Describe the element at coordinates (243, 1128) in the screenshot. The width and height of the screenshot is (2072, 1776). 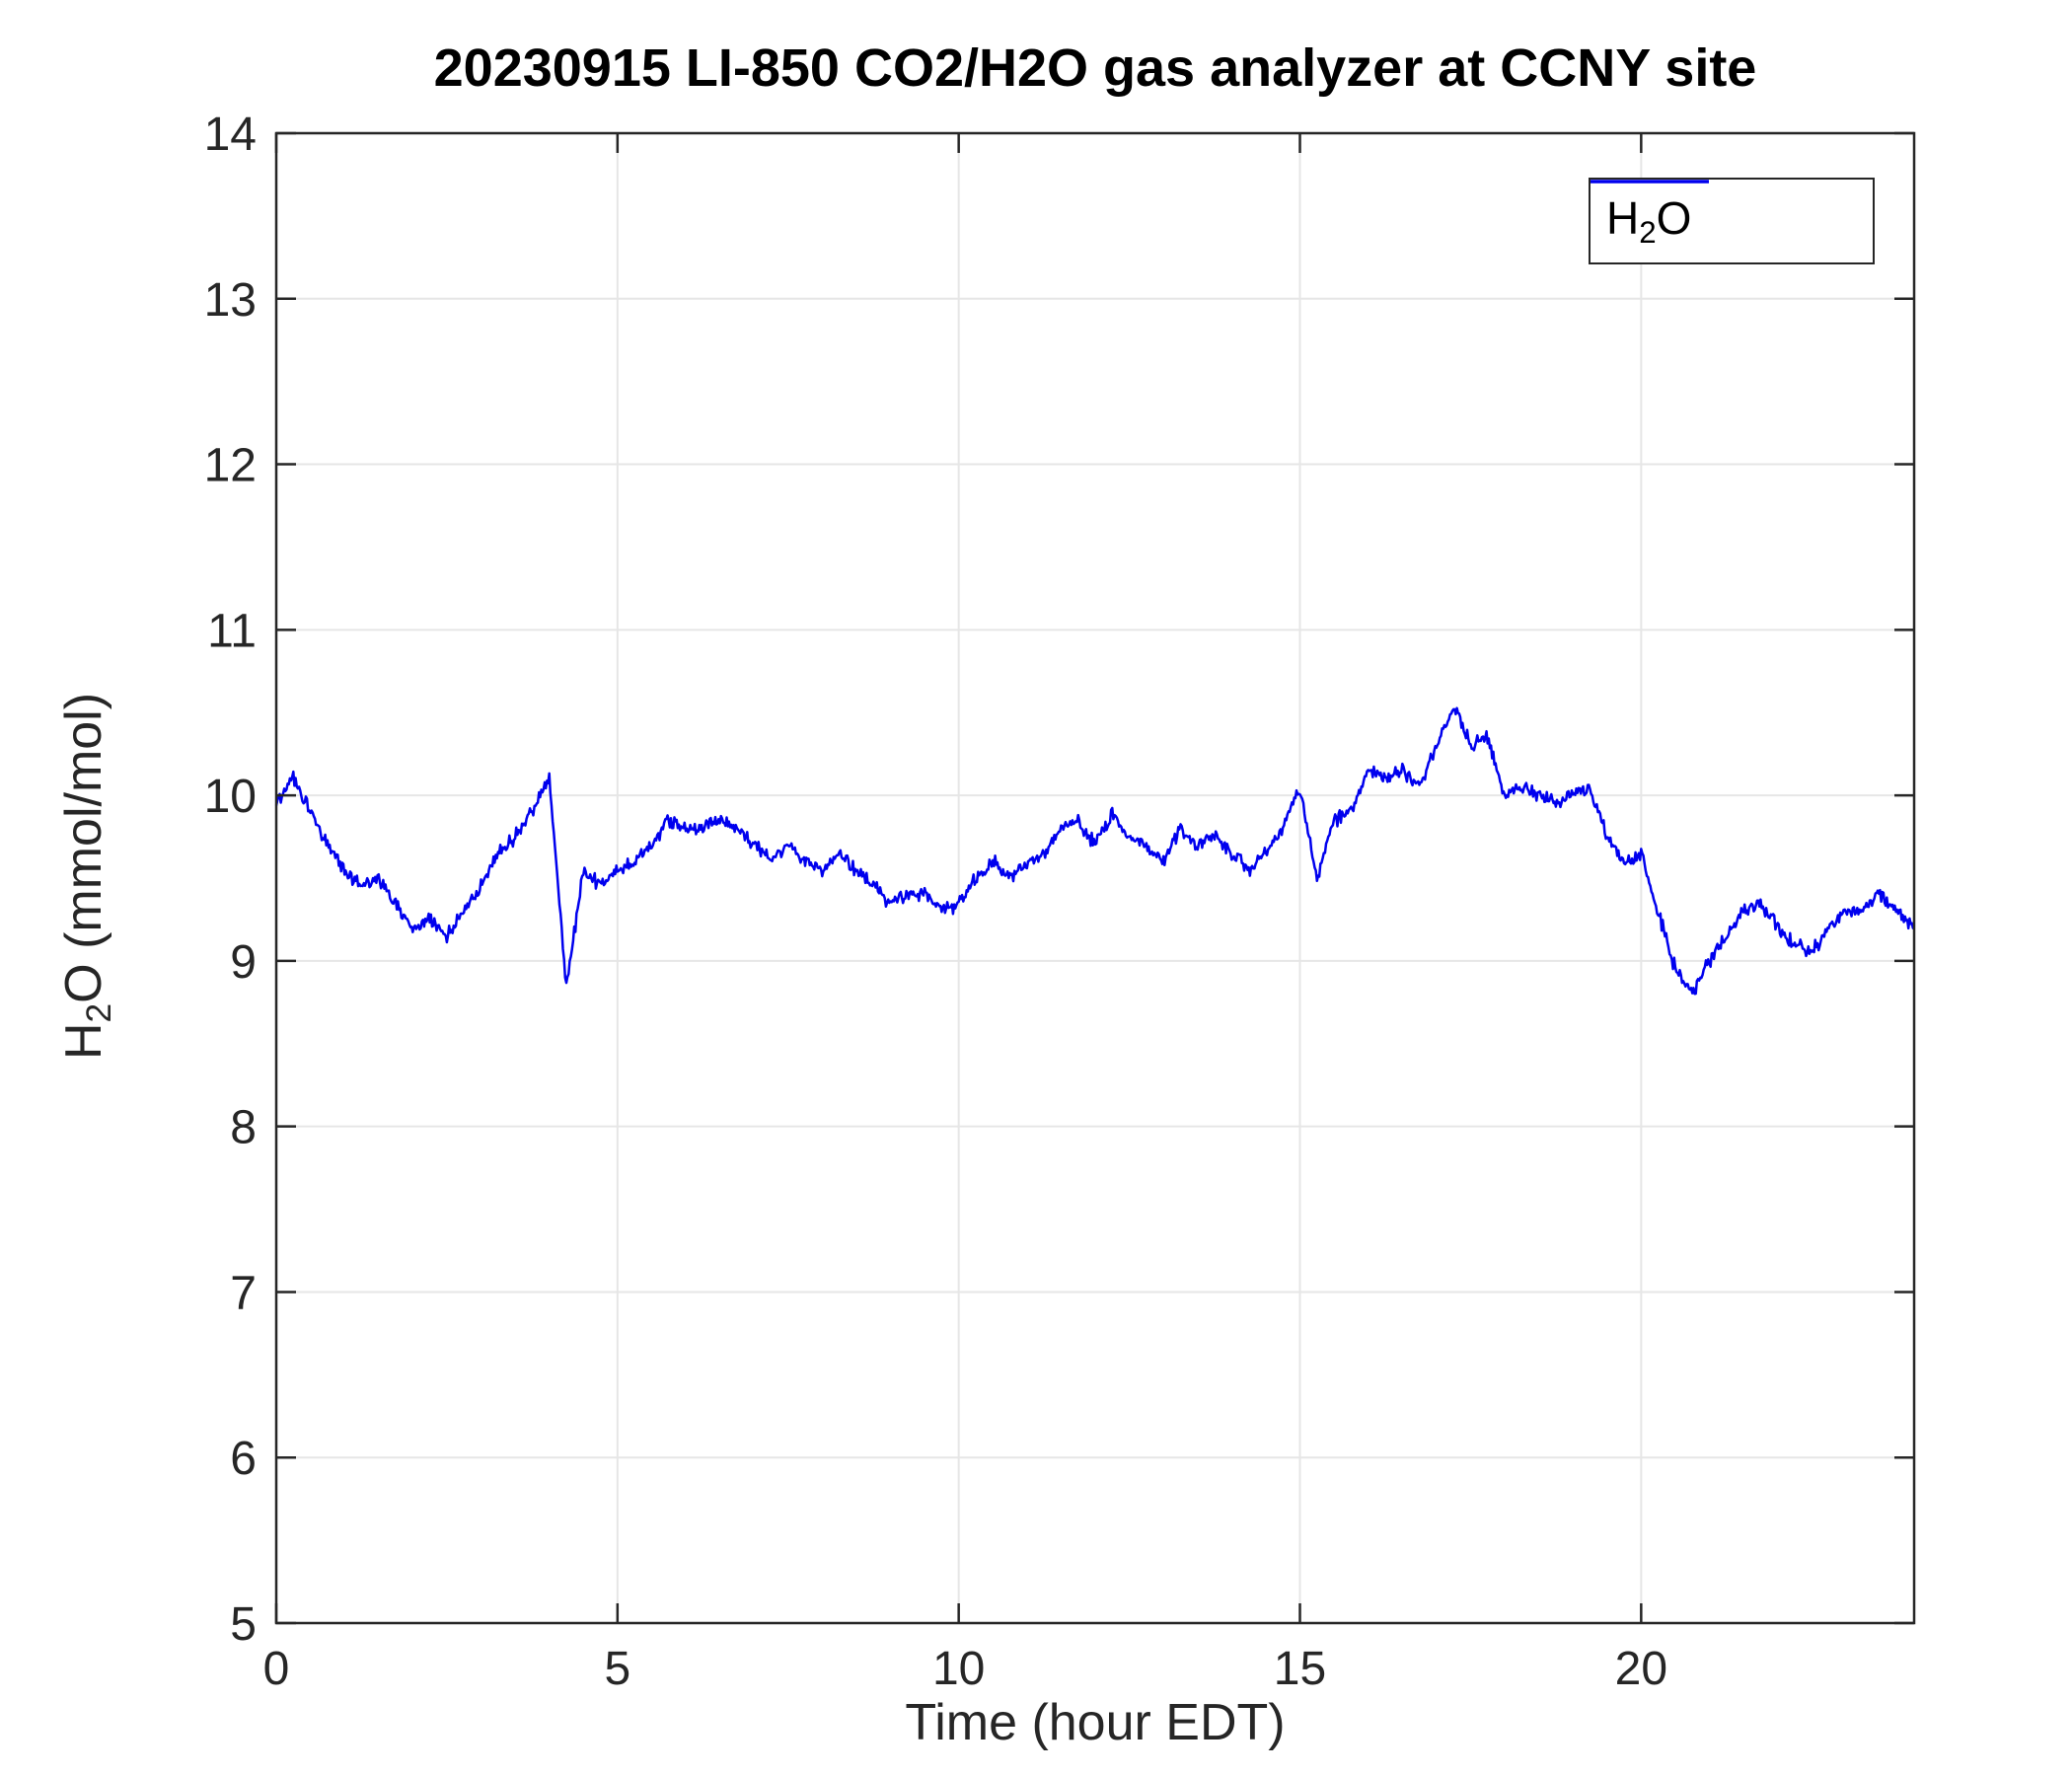
I see `y-tick-label: 8` at that location.